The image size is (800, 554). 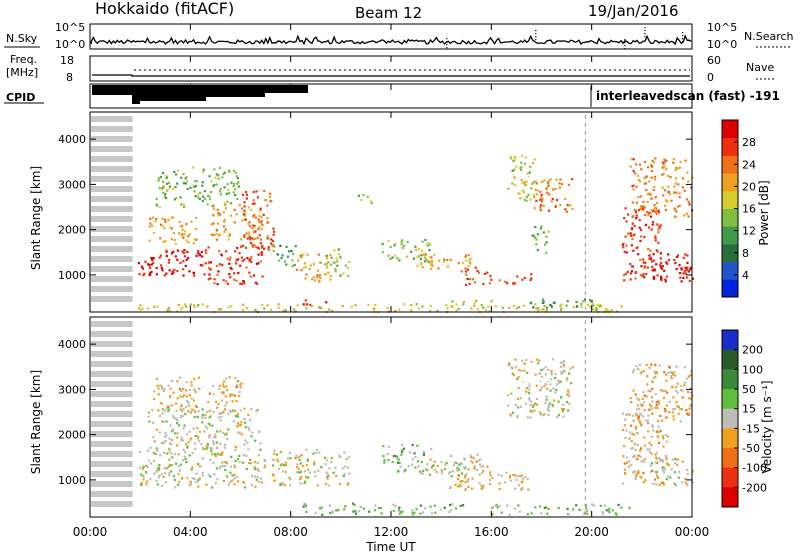 I want to click on colorbar-segment, so click(x=730, y=418).